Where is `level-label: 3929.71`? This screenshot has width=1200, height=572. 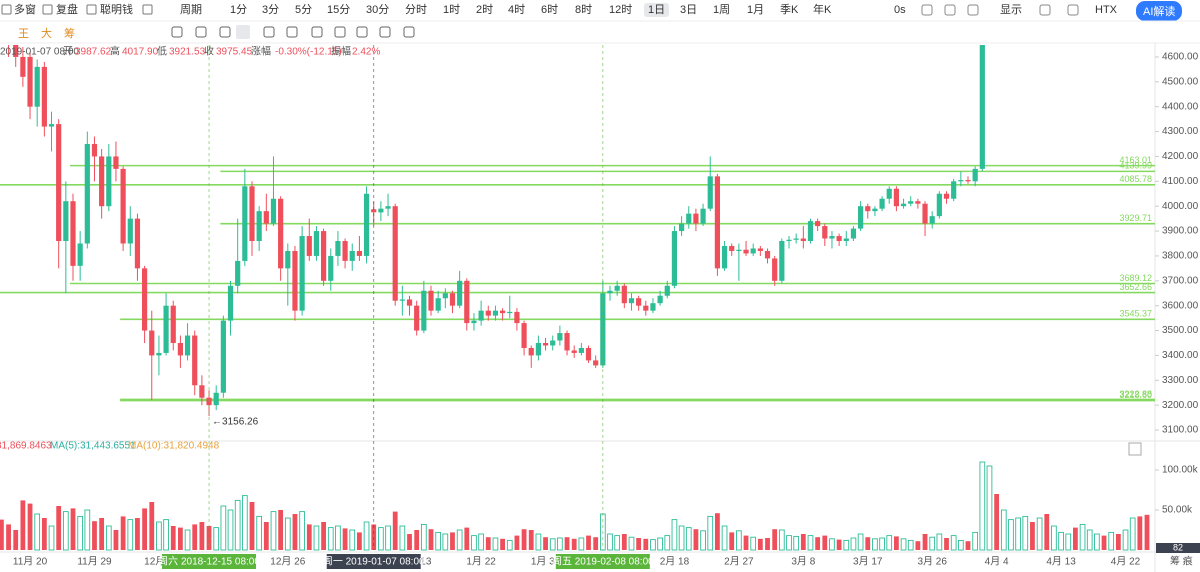
level-label: 3929.71 is located at coordinates (1135, 218).